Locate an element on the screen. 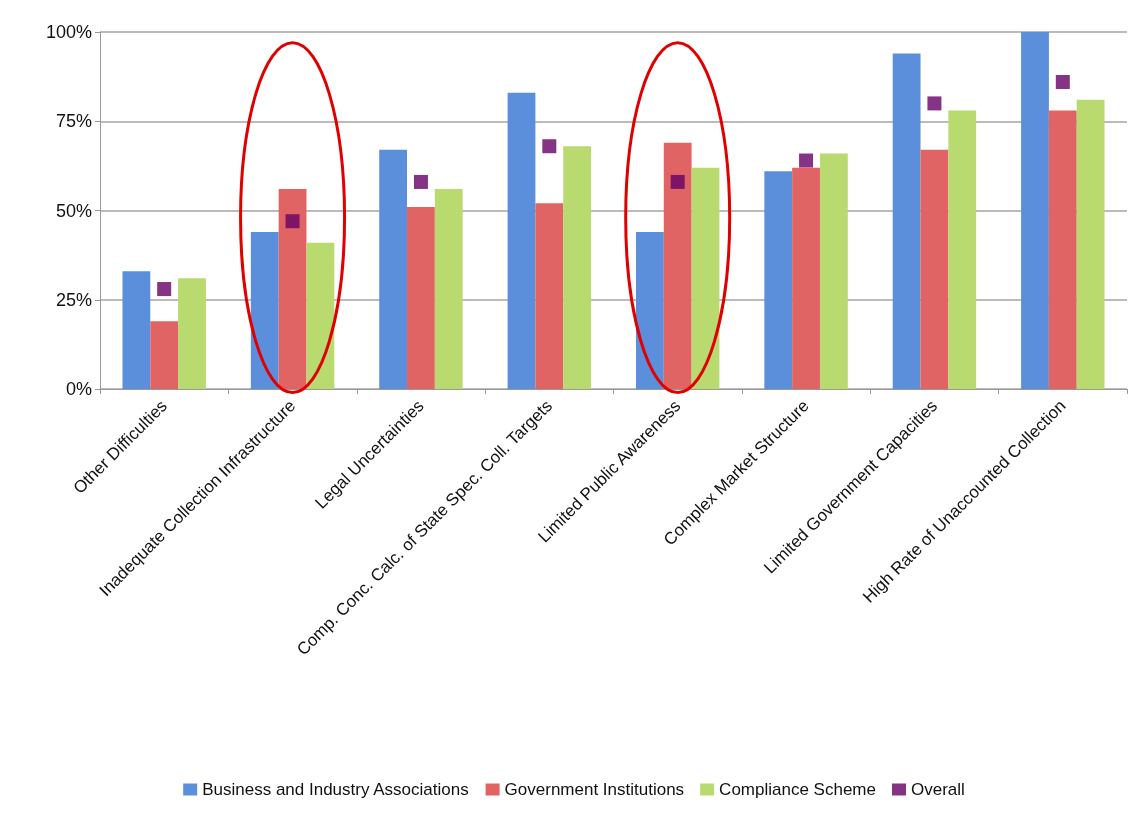 The width and height of the screenshot is (1148, 821). y-tick-label: 100% is located at coordinates (68, 32).